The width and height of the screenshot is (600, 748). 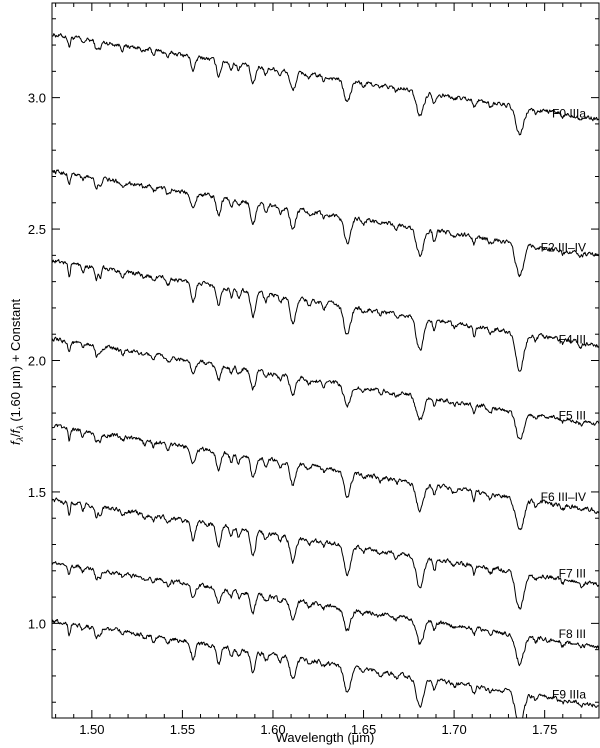 What do you see at coordinates (569, 694) in the screenshot?
I see `spectral-type-label: F9 IIIa` at bounding box center [569, 694].